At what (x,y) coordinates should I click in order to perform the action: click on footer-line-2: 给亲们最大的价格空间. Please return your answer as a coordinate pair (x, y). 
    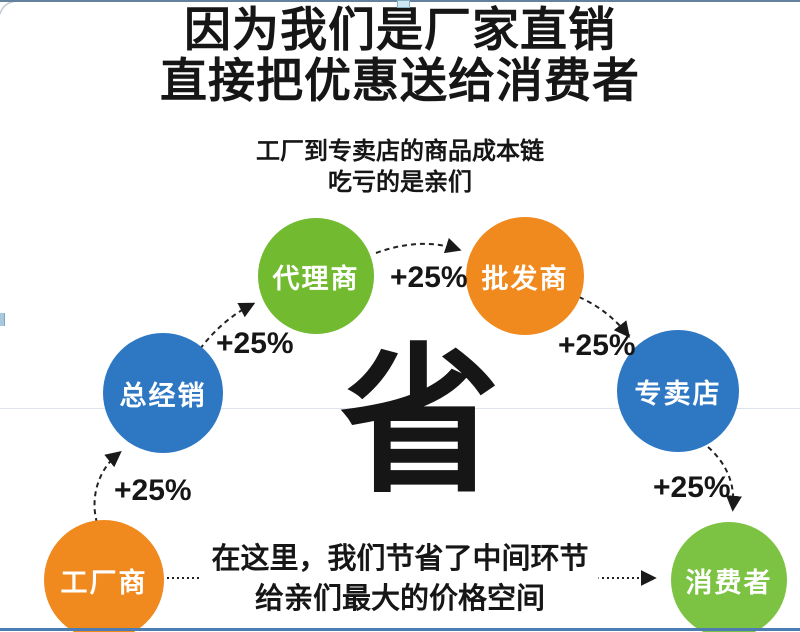
    Looking at the image, I should click on (400, 599).